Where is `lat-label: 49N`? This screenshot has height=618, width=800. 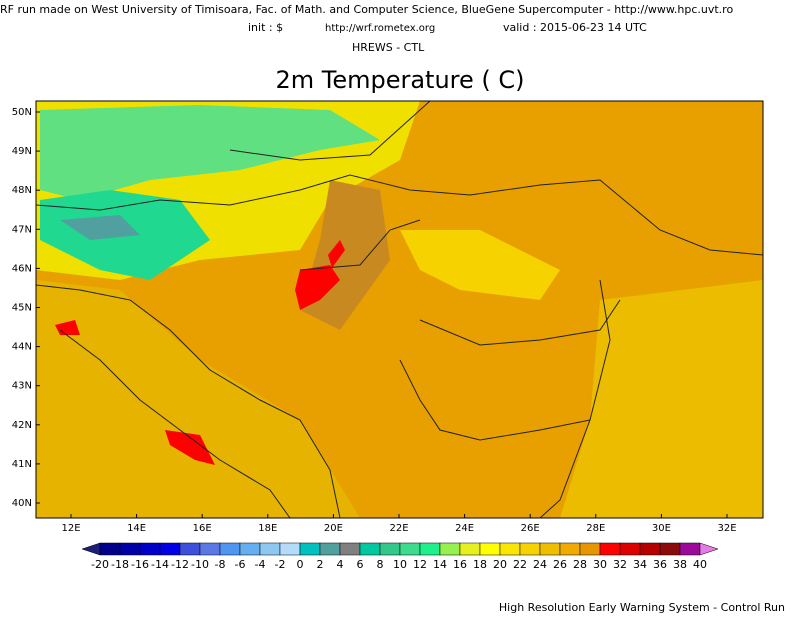
lat-label: 49N is located at coordinates (22, 151).